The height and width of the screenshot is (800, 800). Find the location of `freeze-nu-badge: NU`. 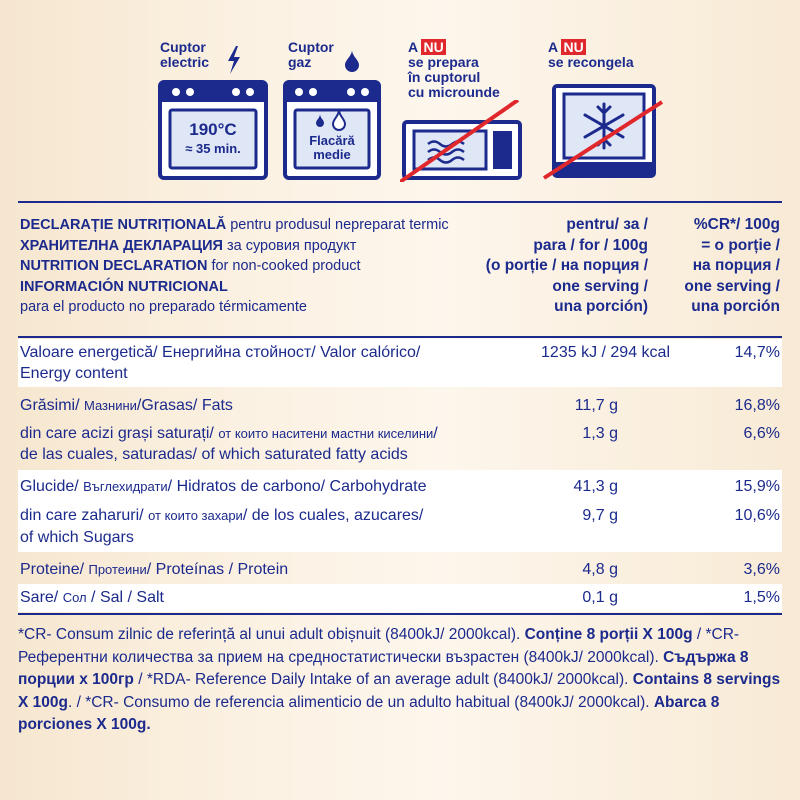

freeze-nu-badge: NU is located at coordinates (573, 47).